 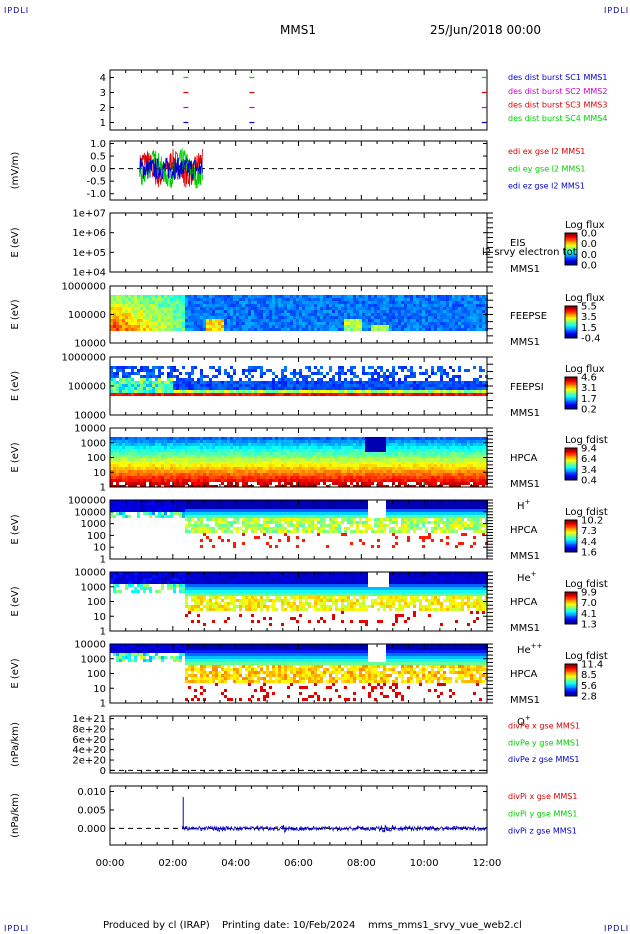 What do you see at coordinates (89, 233) in the screenshot?
I see `eis-ytick-label: 1e+06` at bounding box center [89, 233].